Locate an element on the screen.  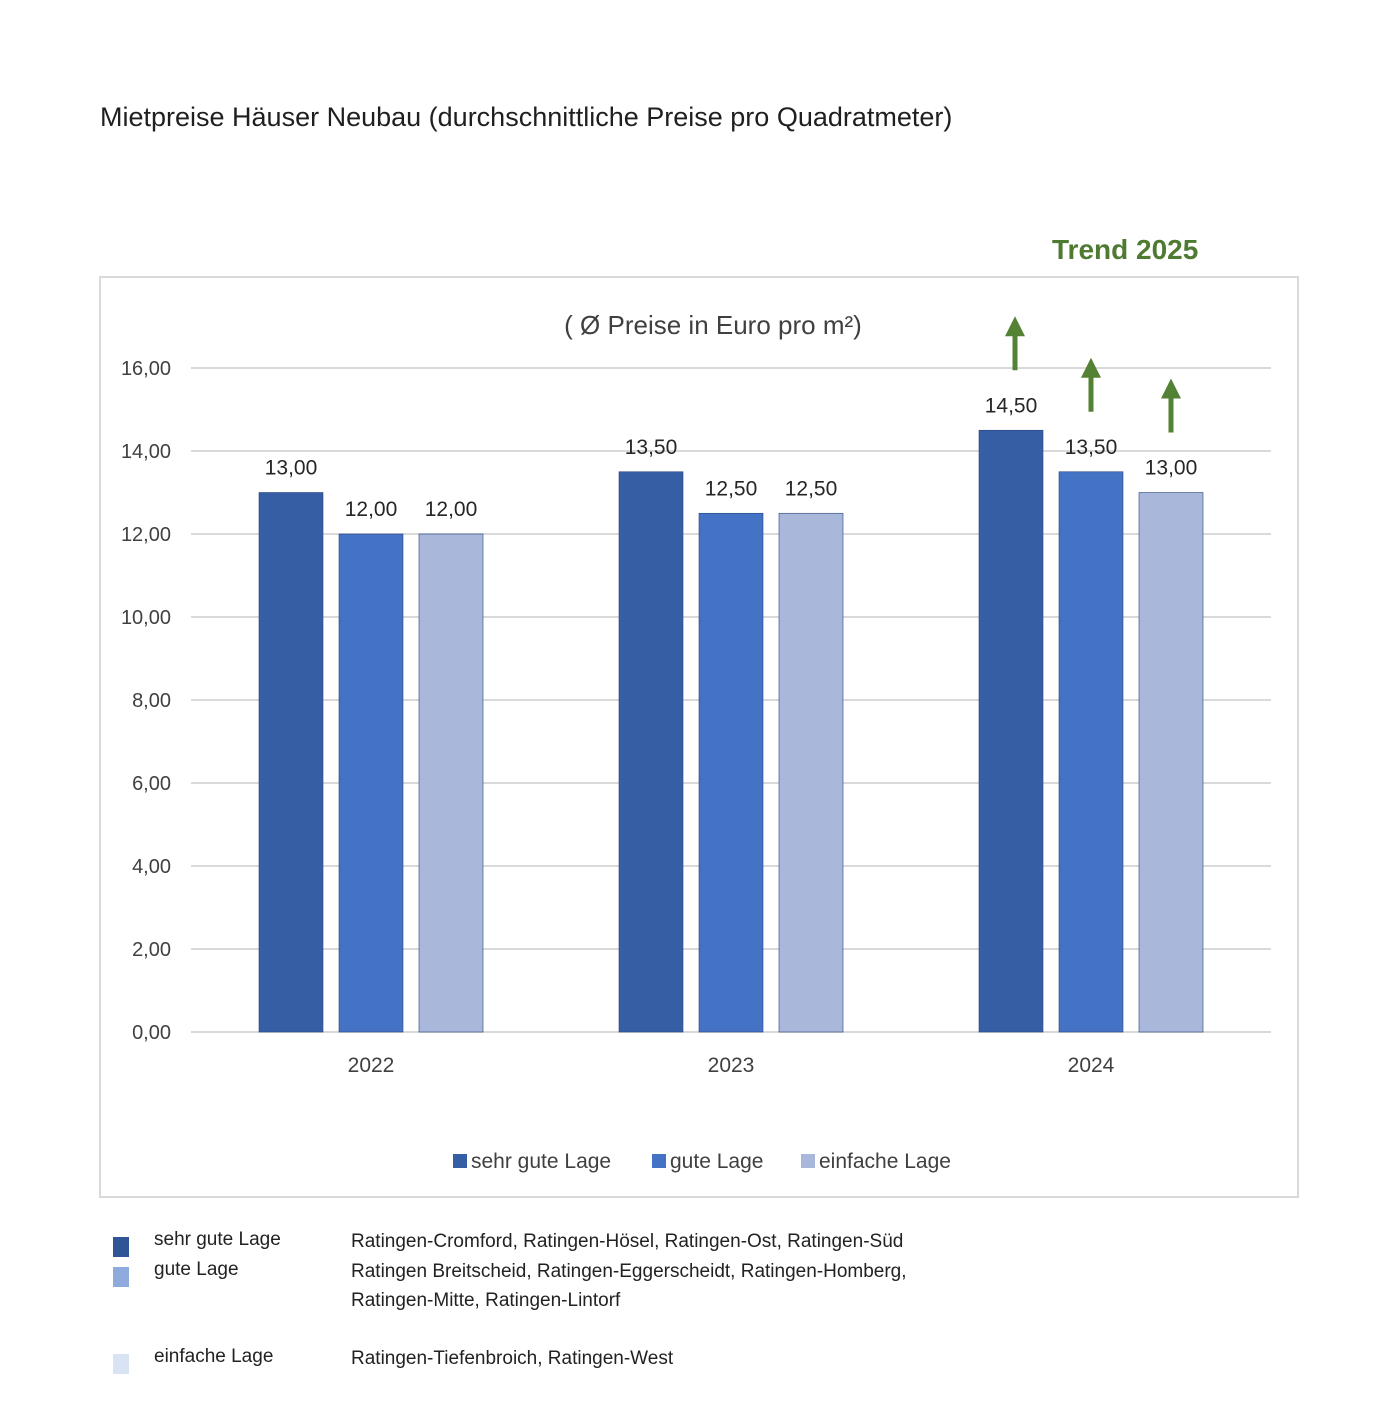
y-tick-label: 0,00 is located at coordinates (151, 1033).